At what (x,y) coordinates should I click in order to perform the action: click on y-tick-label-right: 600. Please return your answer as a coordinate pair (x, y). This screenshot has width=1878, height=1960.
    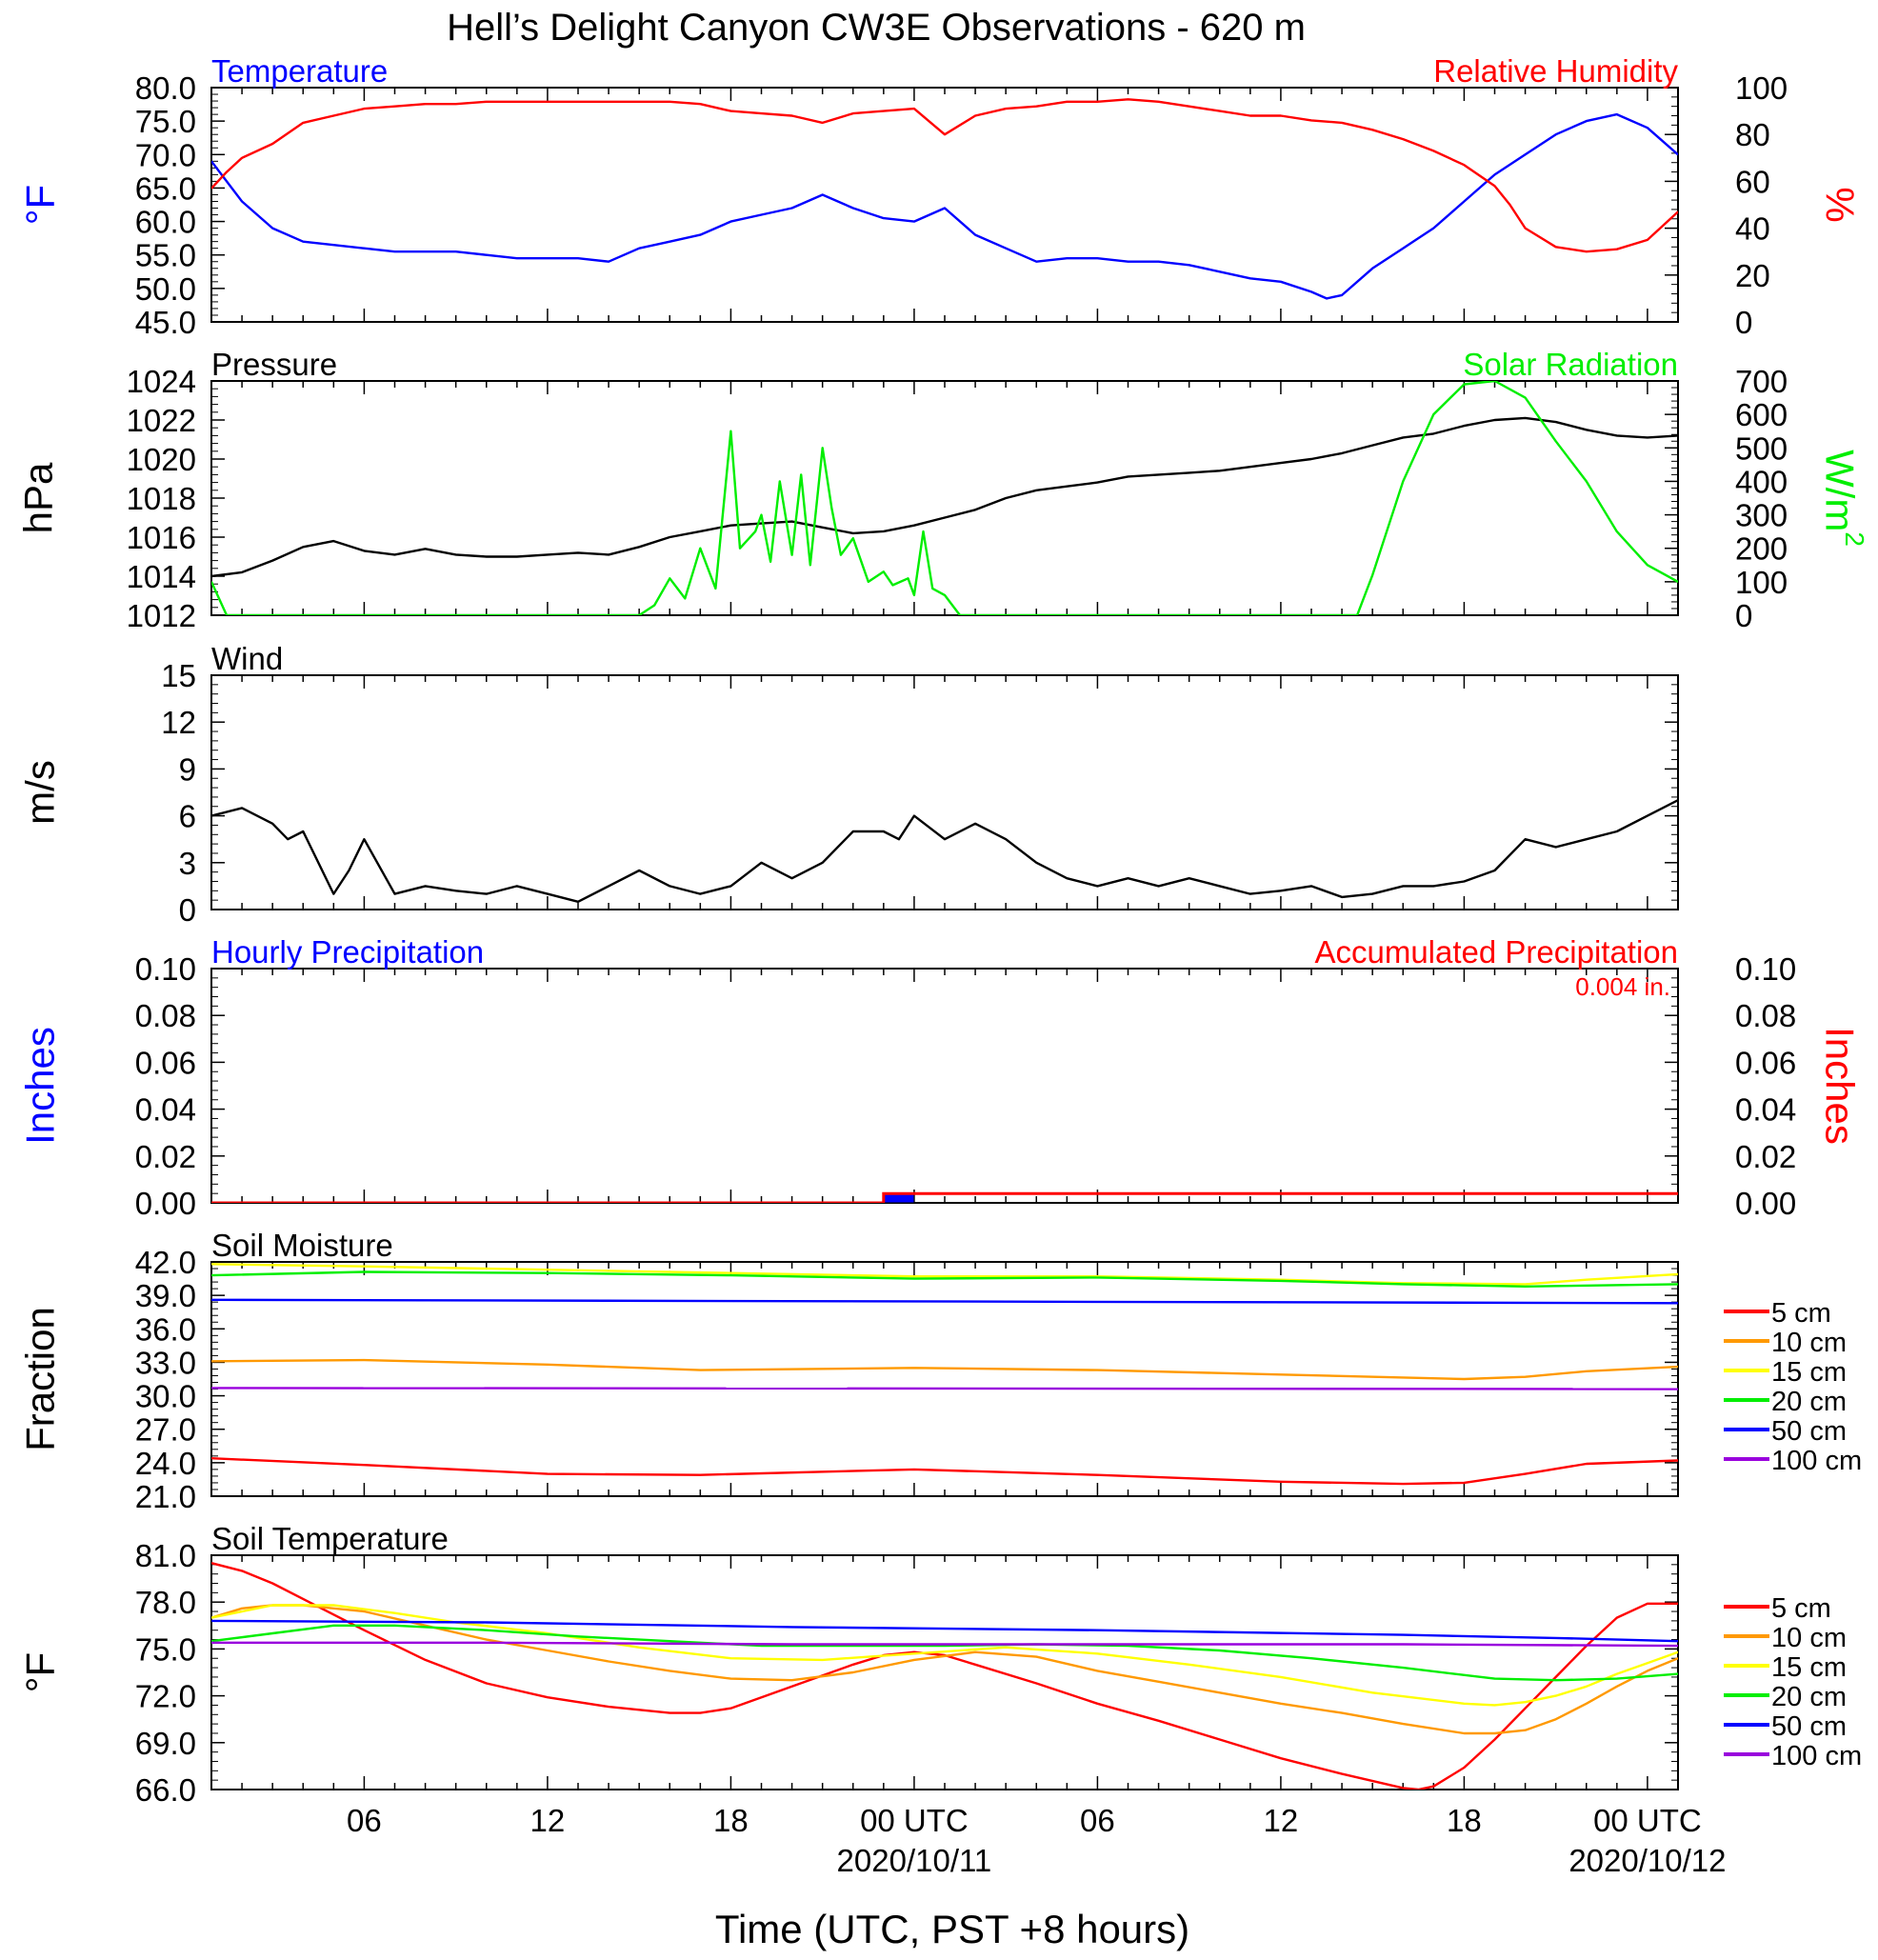
    Looking at the image, I should click on (1761, 414).